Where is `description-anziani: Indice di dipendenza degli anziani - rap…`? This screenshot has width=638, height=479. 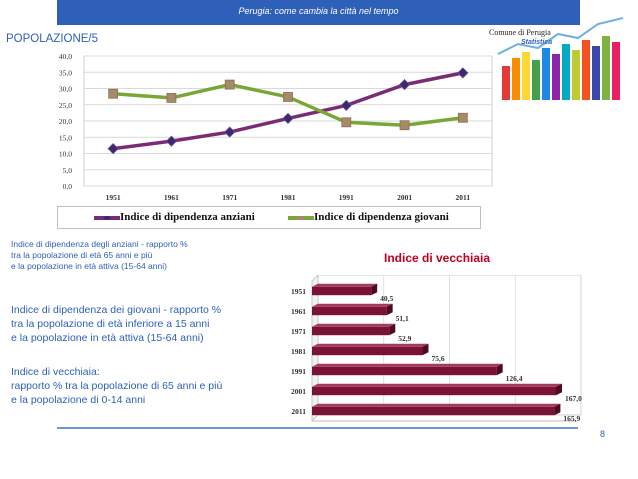 description-anziani: Indice di dipendenza degli anziani - rap… is located at coordinates (99, 255).